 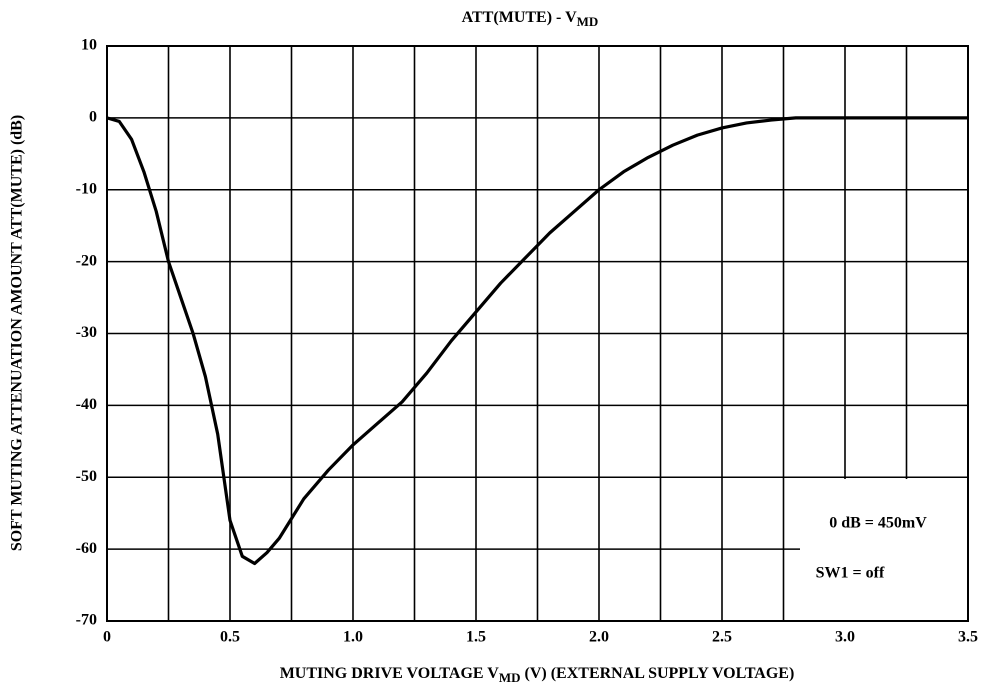 What do you see at coordinates (86, 404) in the screenshot?
I see `y-tick-label: -40` at bounding box center [86, 404].